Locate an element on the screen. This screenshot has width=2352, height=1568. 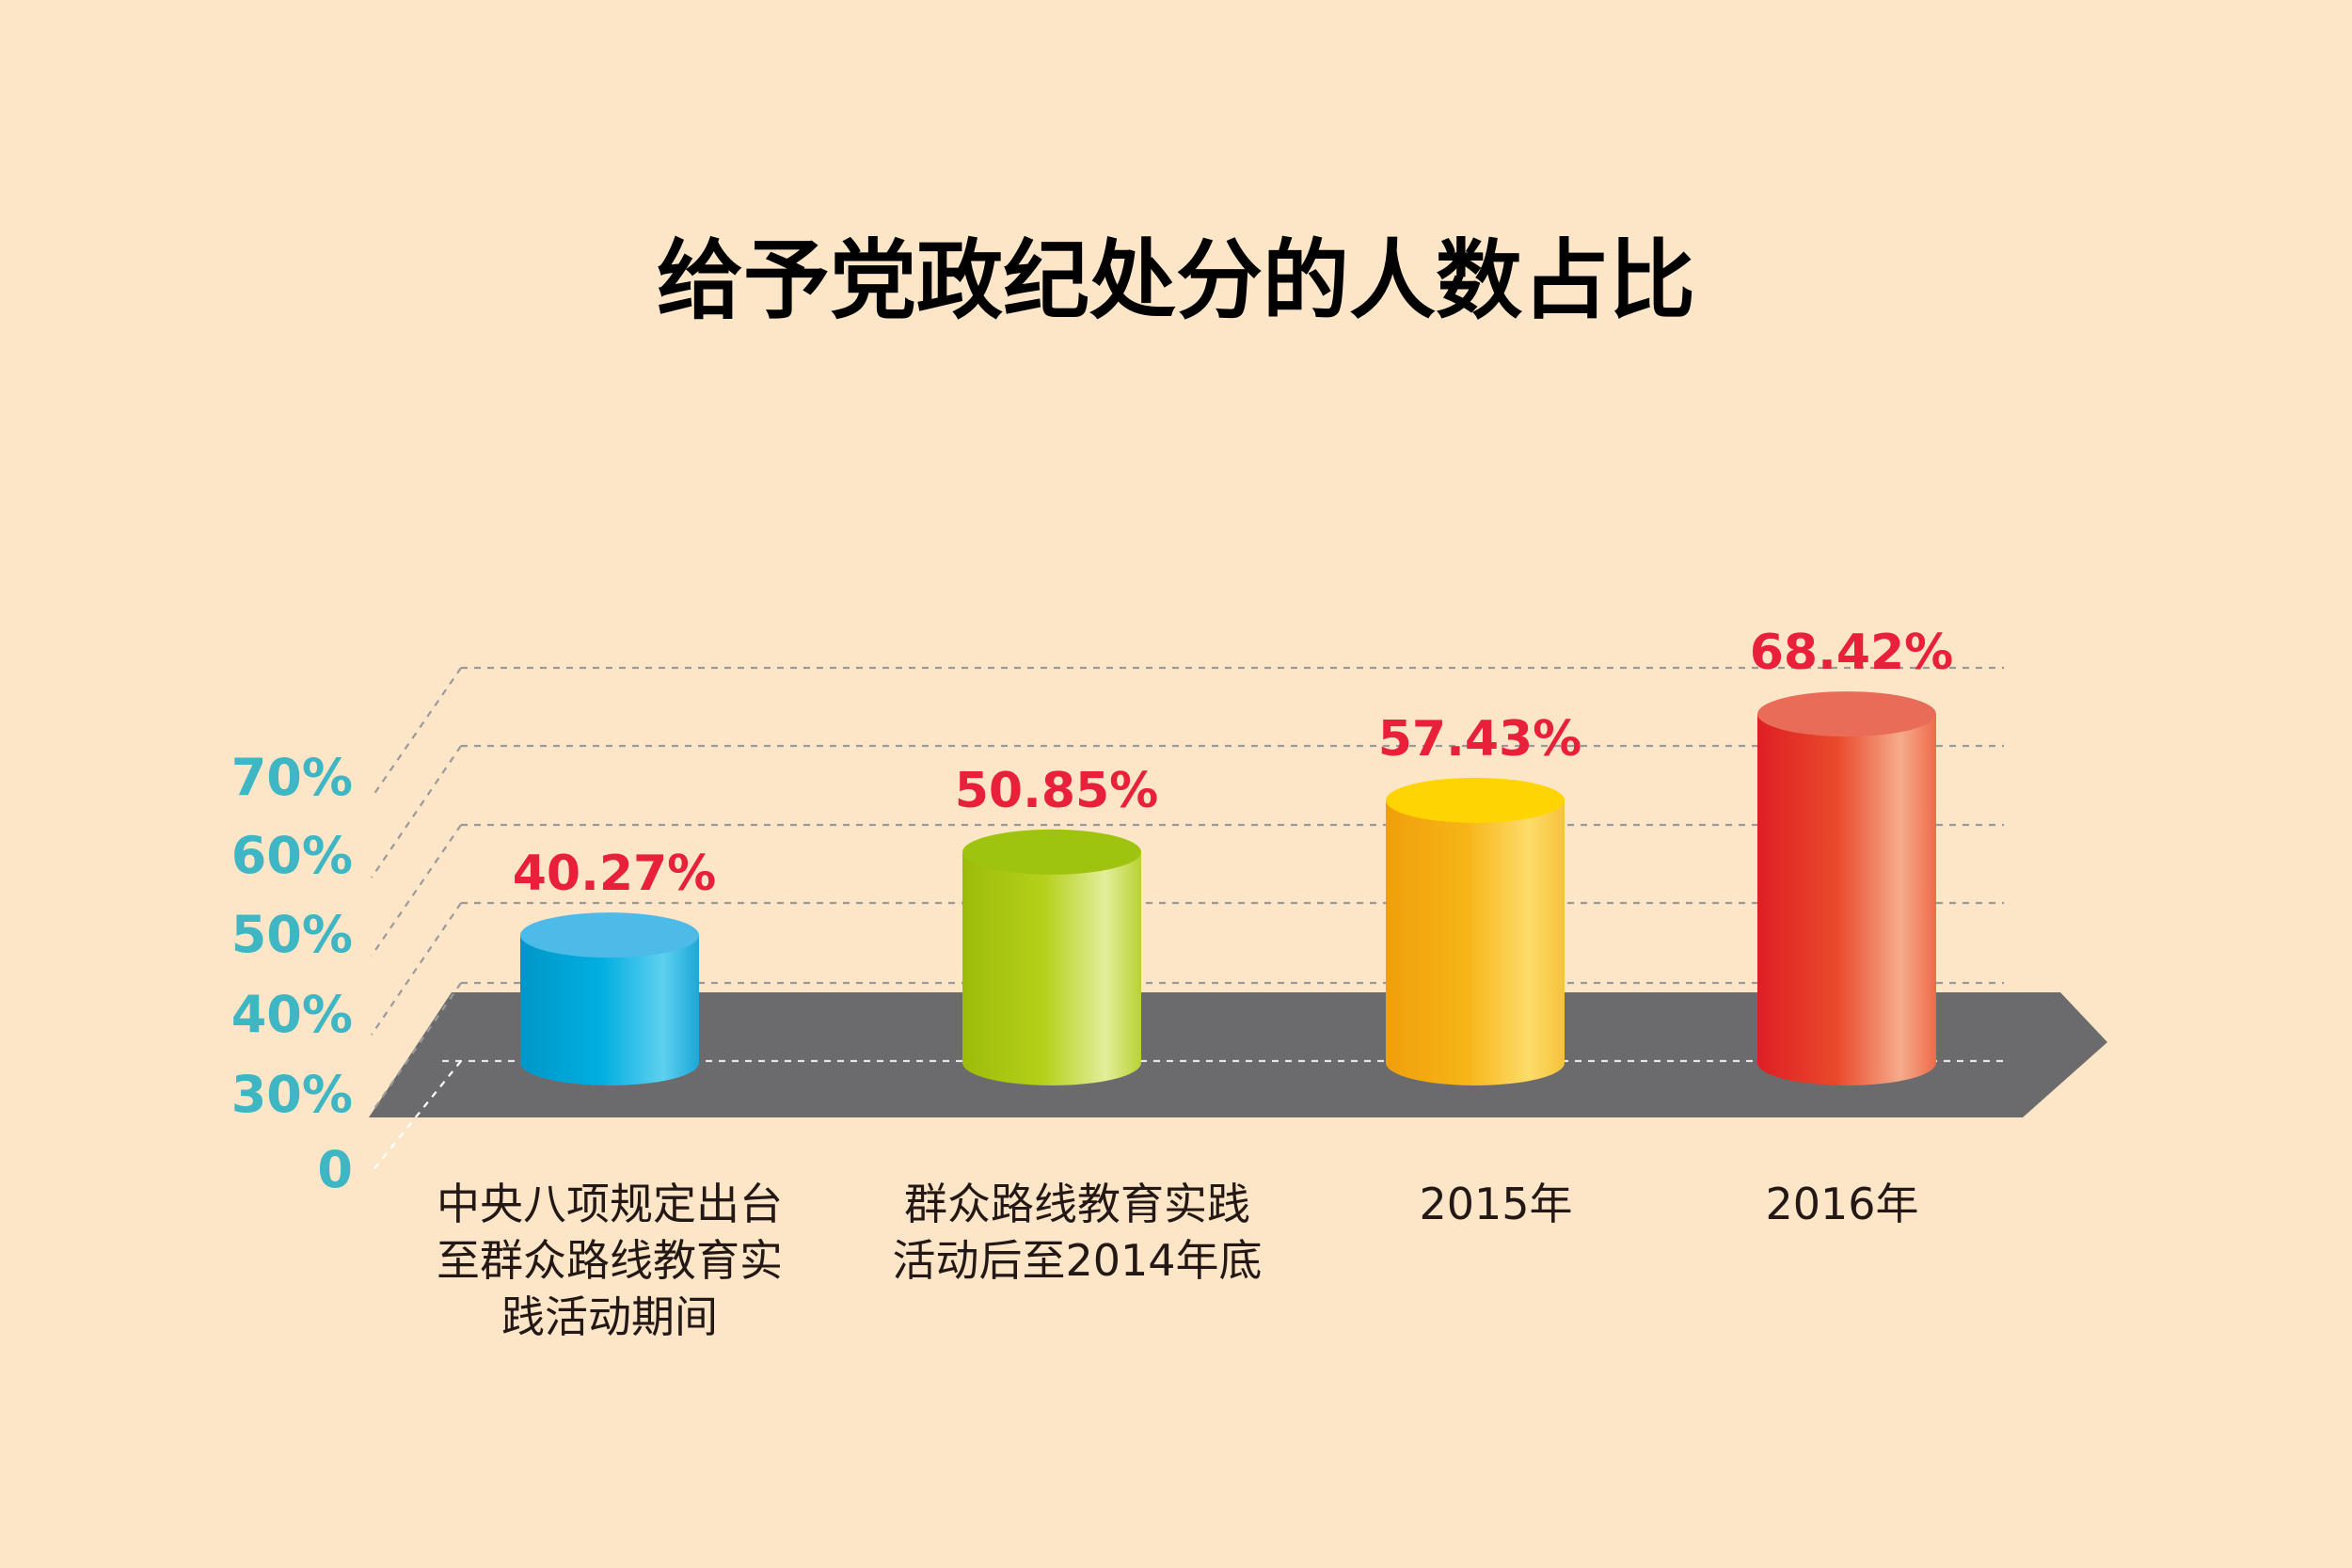
platform-layer is located at coordinates (1238, 1054).